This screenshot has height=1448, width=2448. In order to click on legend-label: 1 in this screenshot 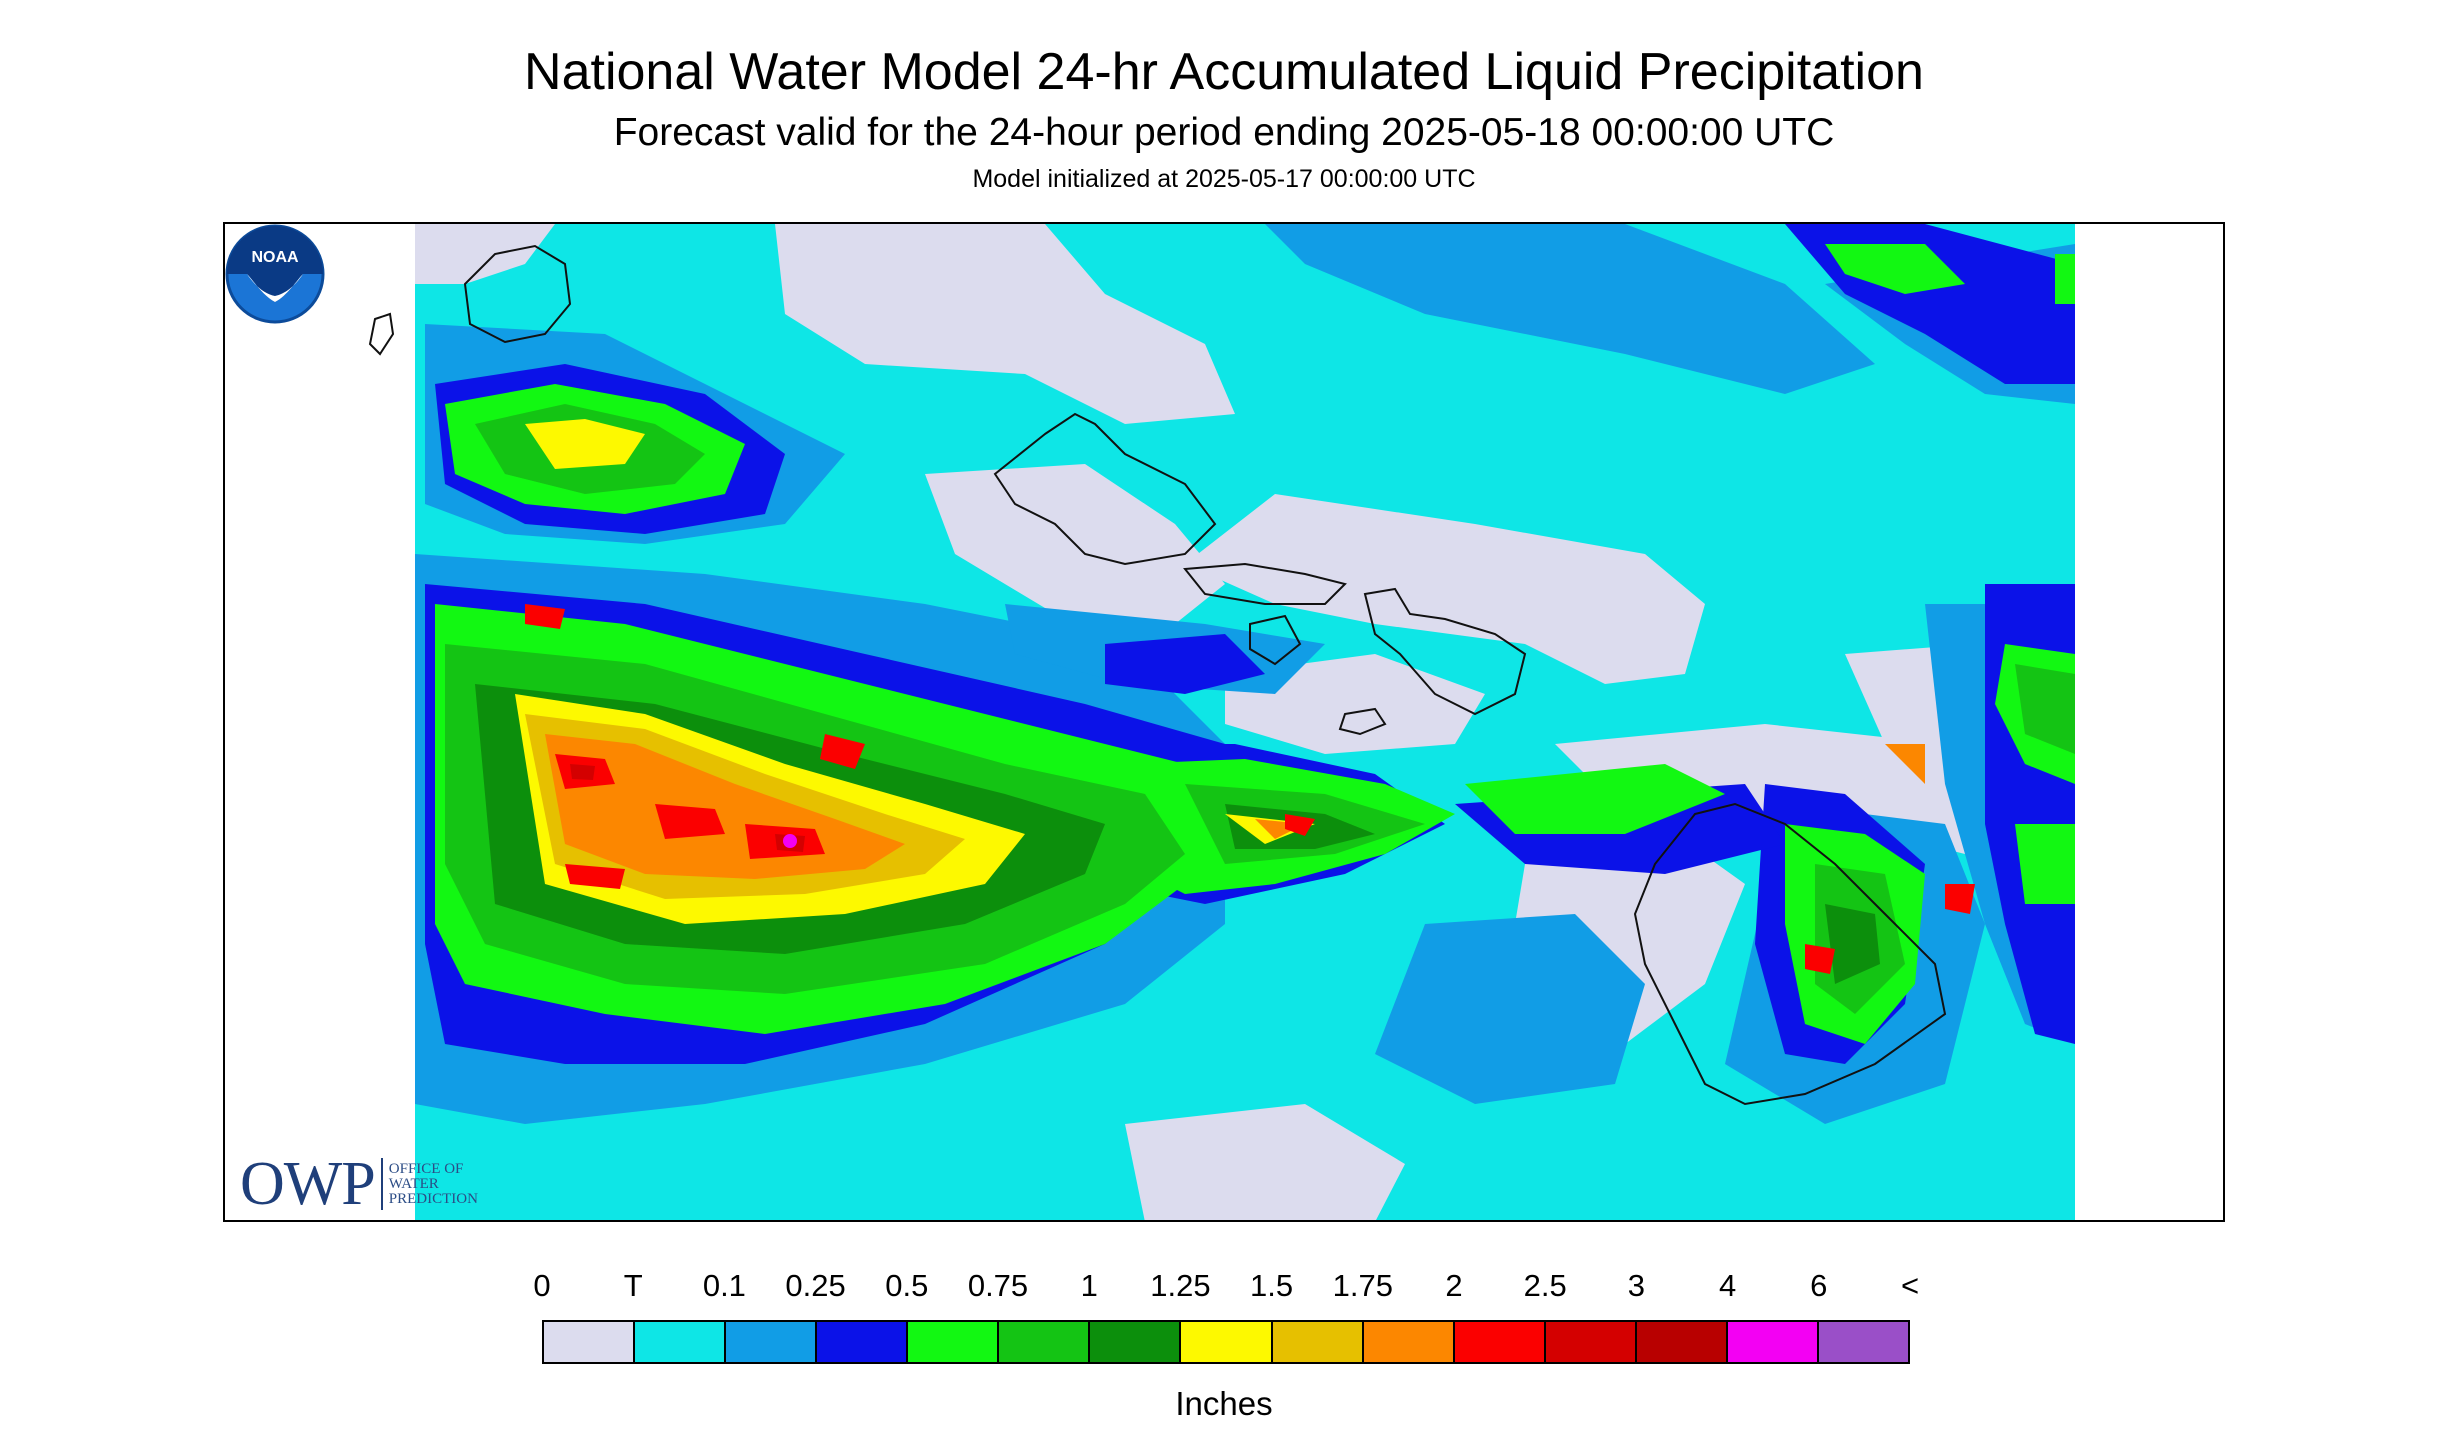, I will do `click(1089, 1285)`.